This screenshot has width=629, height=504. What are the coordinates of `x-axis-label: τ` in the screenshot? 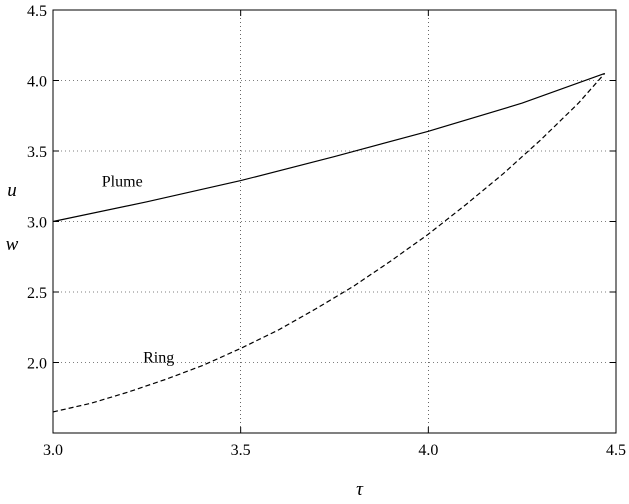 It's located at (360, 489).